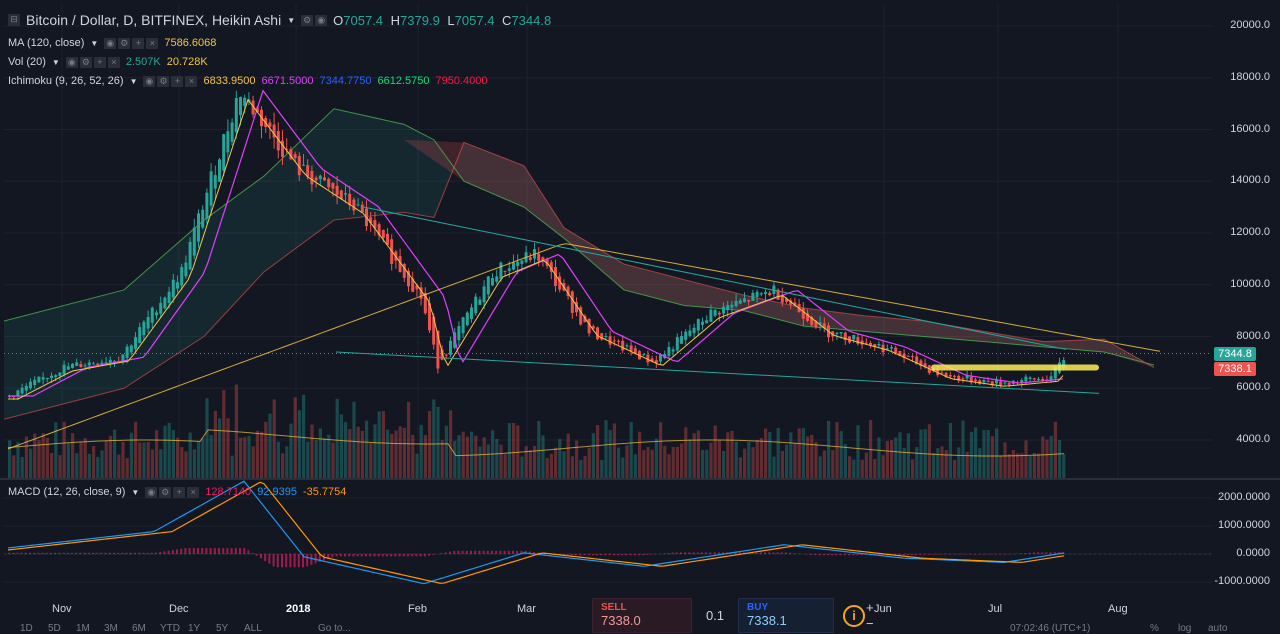 This screenshot has width=1280, height=634. What do you see at coordinates (83, 628) in the screenshot?
I see `range-button: 1M` at bounding box center [83, 628].